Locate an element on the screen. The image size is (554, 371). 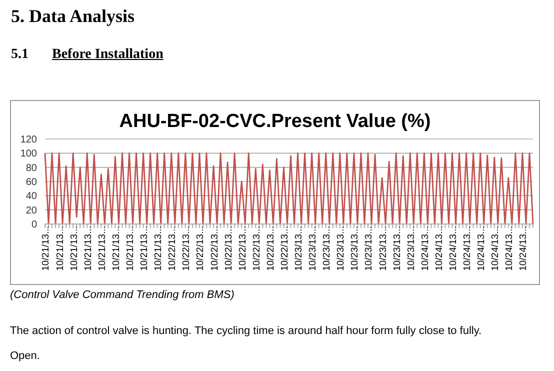
y-tick-label: 100 is located at coordinates (29, 154).